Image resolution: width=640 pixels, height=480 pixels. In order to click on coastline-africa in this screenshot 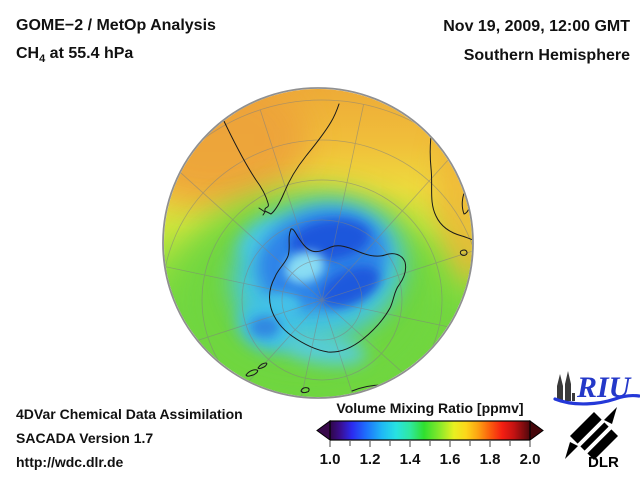, I will do `click(450, 173)`.